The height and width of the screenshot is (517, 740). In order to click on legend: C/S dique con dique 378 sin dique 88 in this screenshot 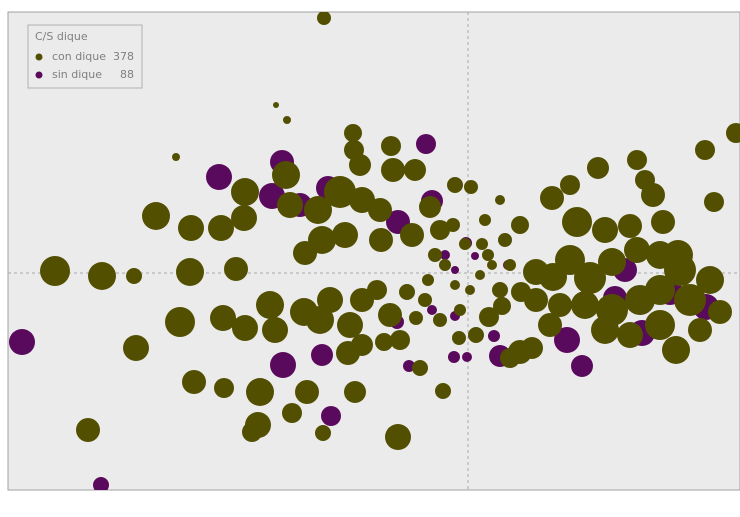, I will do `click(85, 56)`.